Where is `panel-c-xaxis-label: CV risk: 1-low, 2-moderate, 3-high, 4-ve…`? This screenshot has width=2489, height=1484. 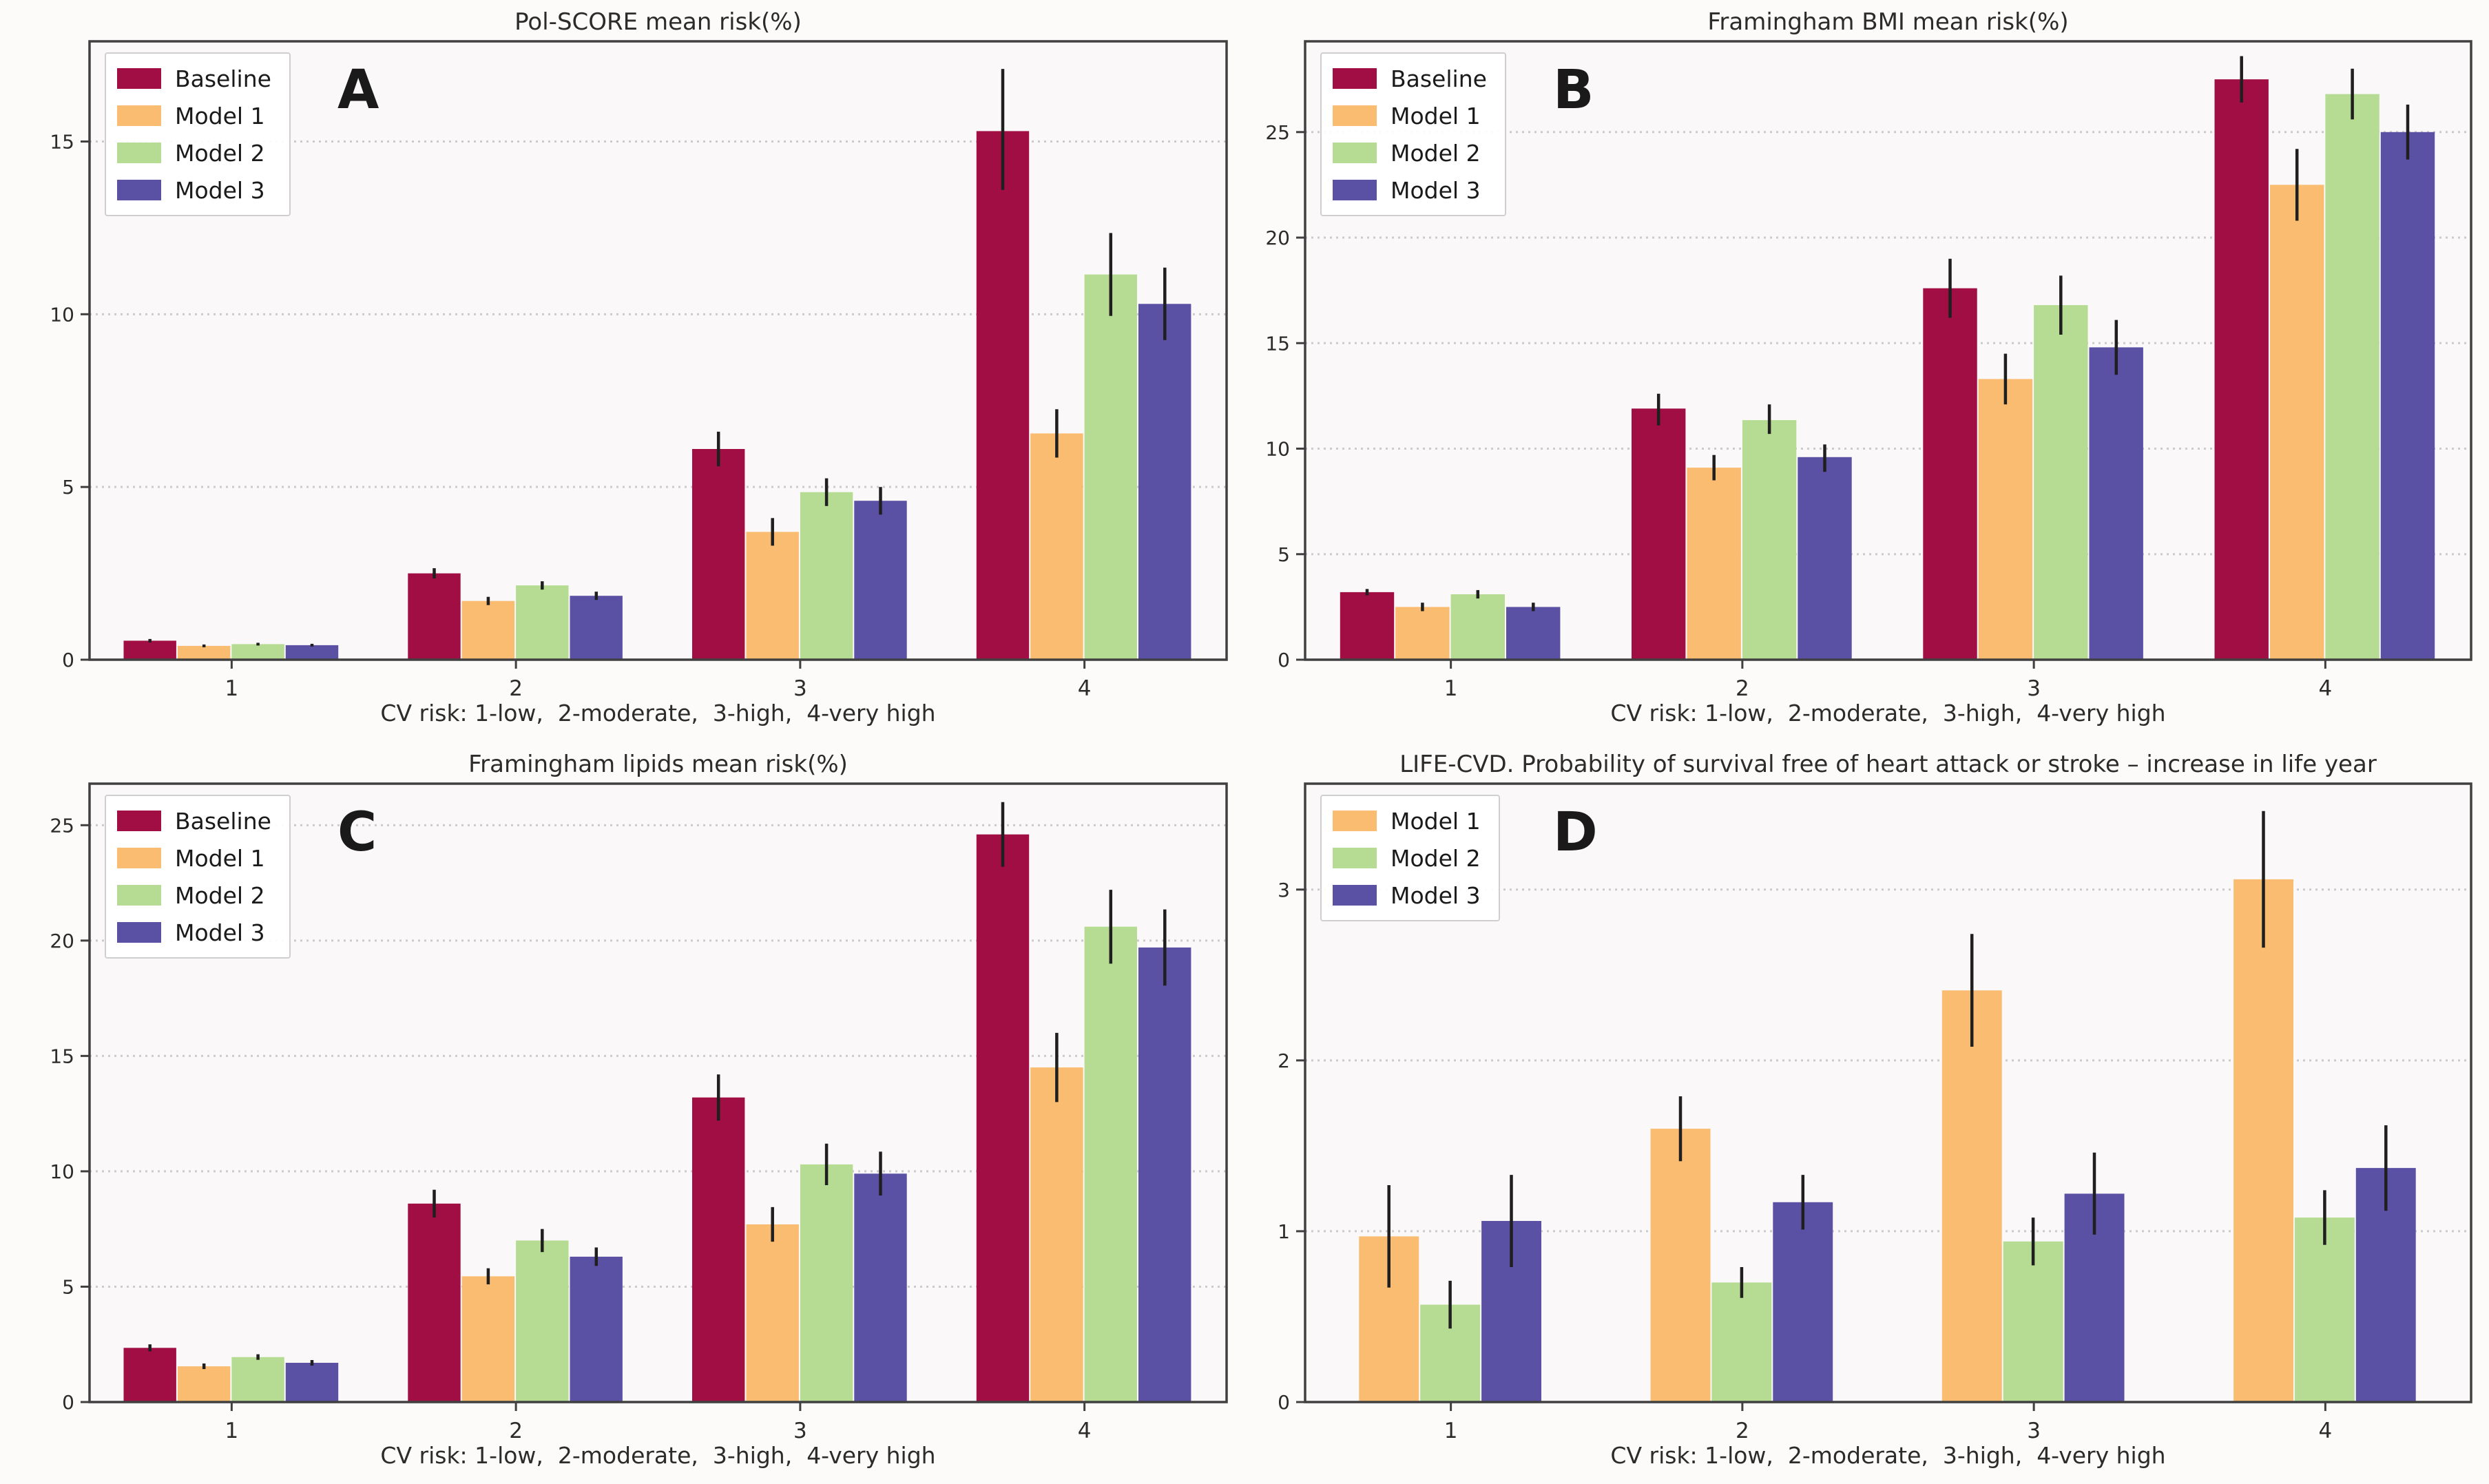
panel-c-xaxis-label: CV risk: 1-low, 2-moderate, 3-high, 4-ve… is located at coordinates (658, 1456).